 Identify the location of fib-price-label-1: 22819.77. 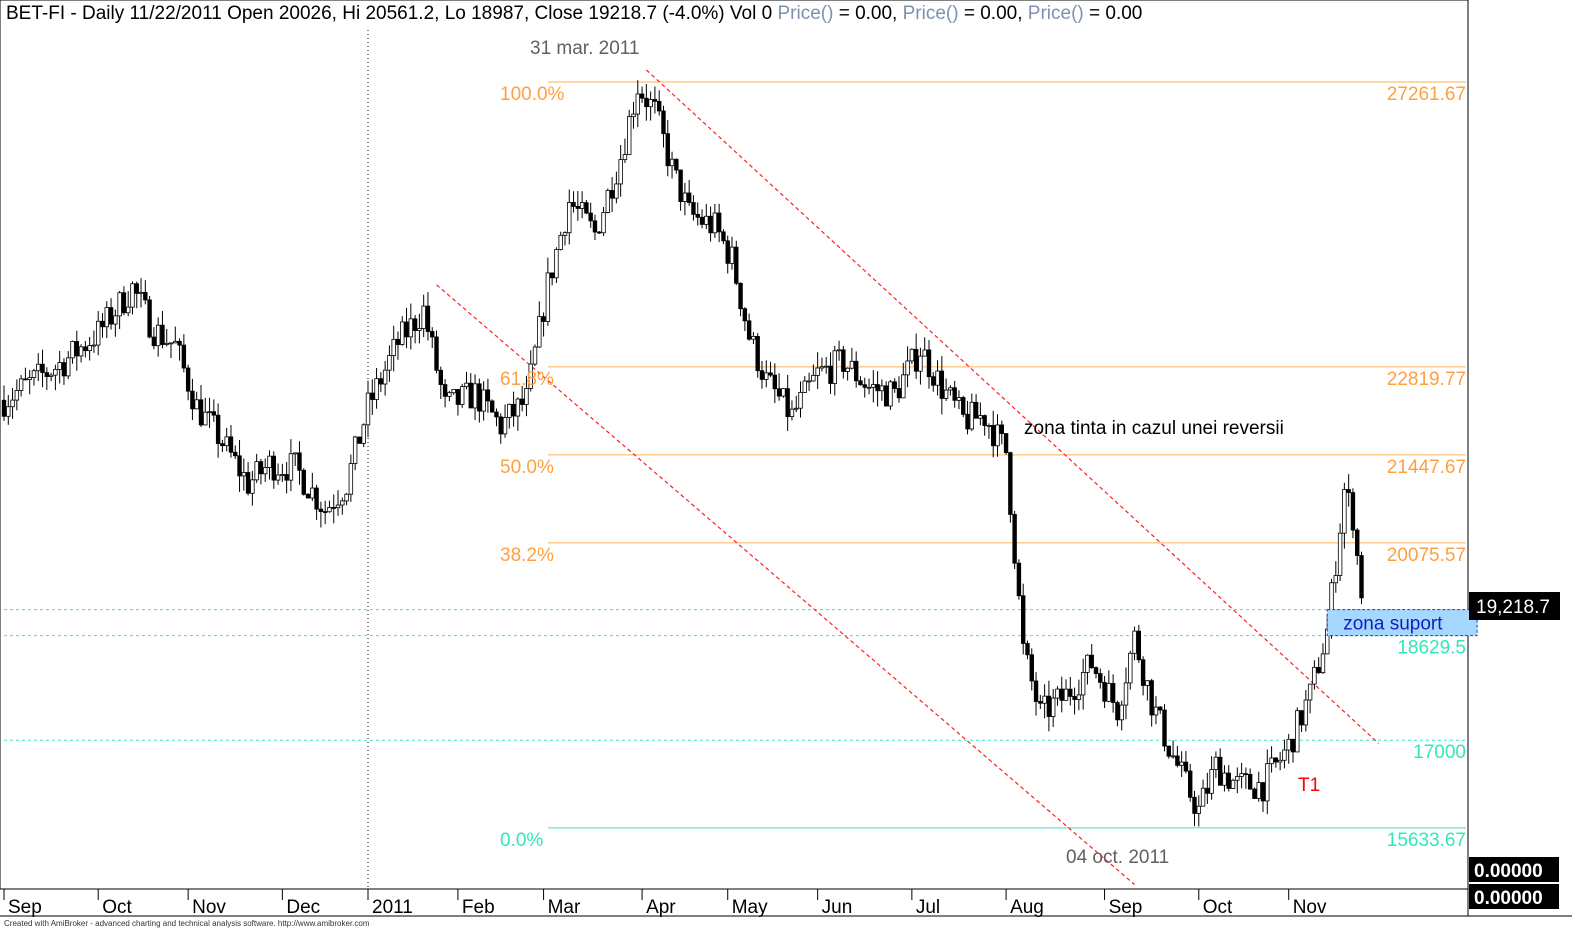
(1426, 379).